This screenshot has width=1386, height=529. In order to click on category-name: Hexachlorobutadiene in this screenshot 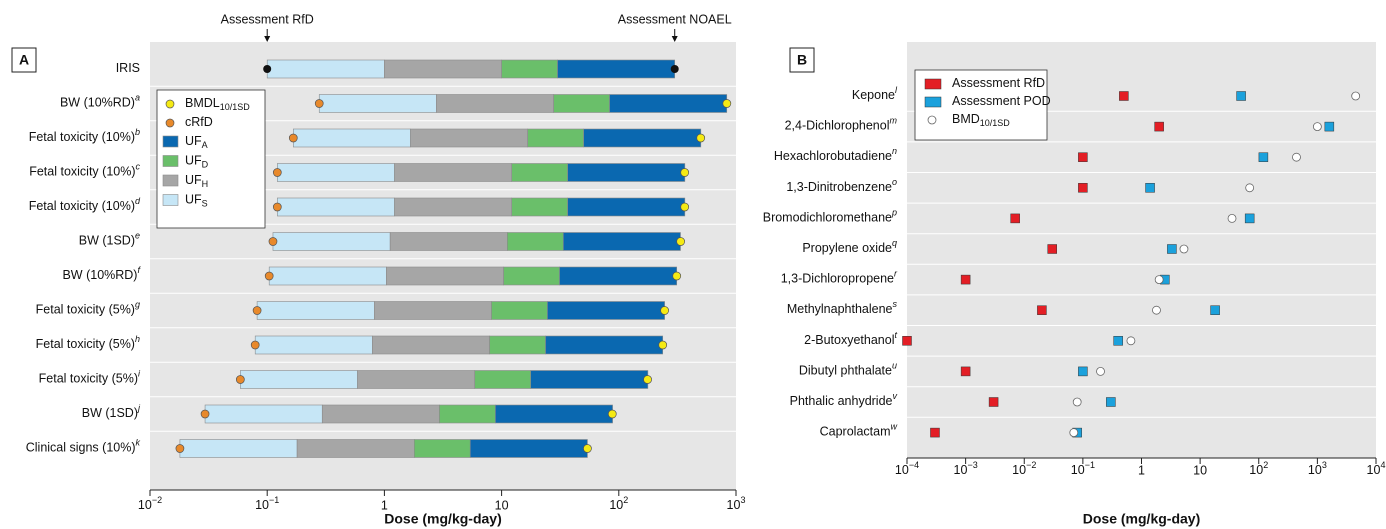, I will do `click(833, 156)`.